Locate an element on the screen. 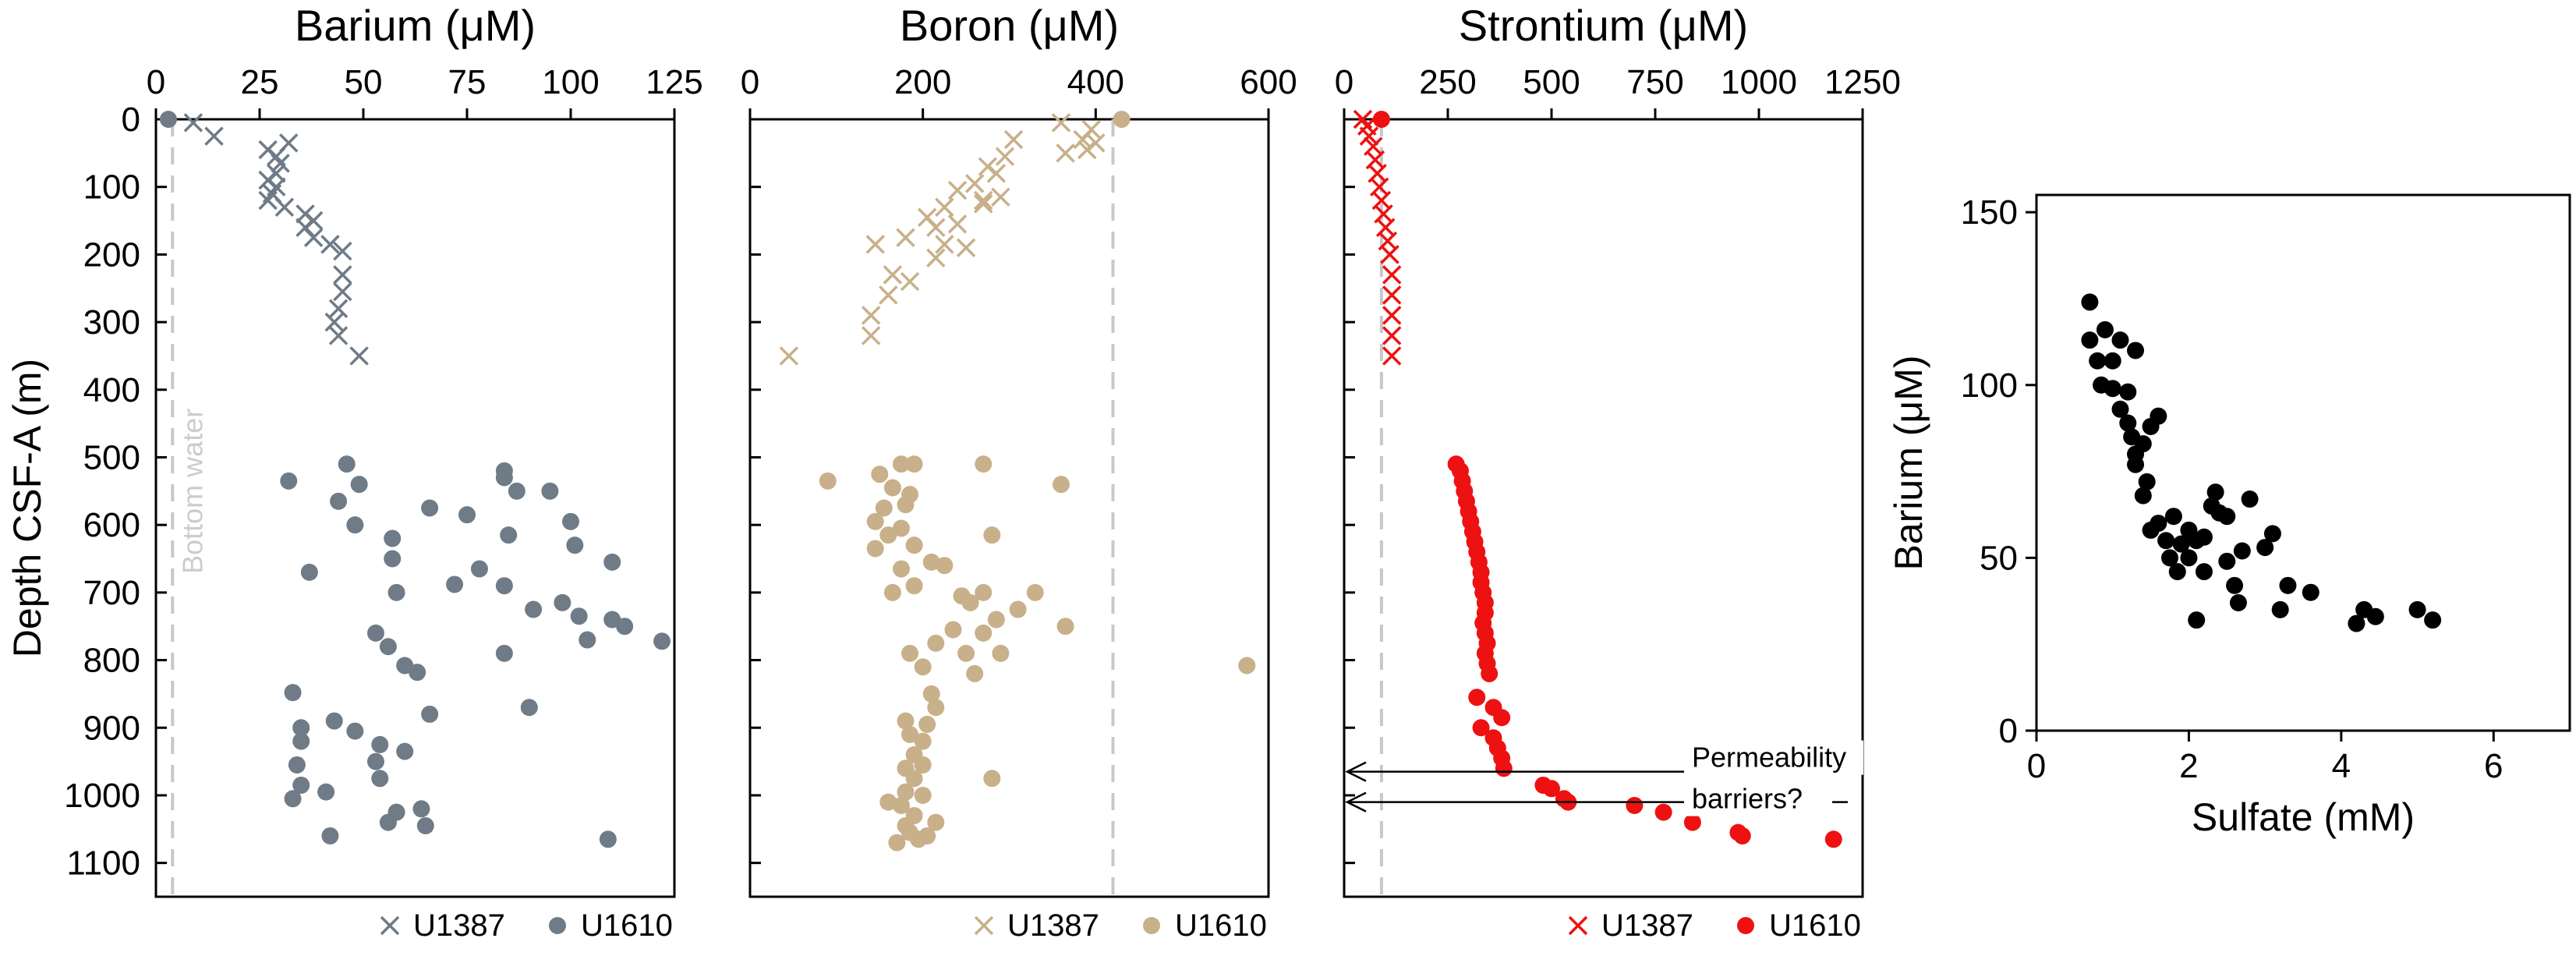 The height and width of the screenshot is (956, 2576). bottom-water-label: Bottom water is located at coordinates (192, 491).